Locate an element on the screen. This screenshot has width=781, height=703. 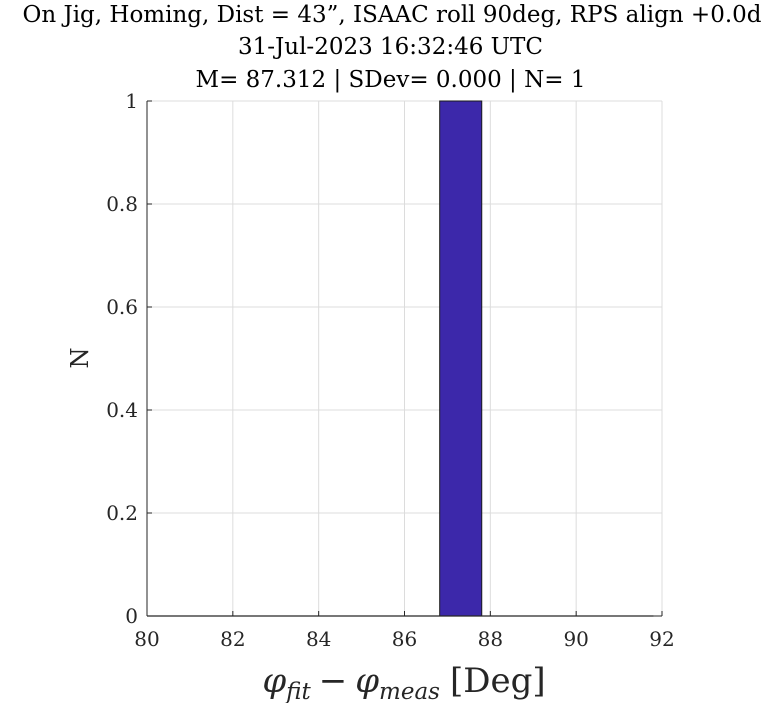
x-axis-label-unit: [Deg] is located at coordinates (498, 681).